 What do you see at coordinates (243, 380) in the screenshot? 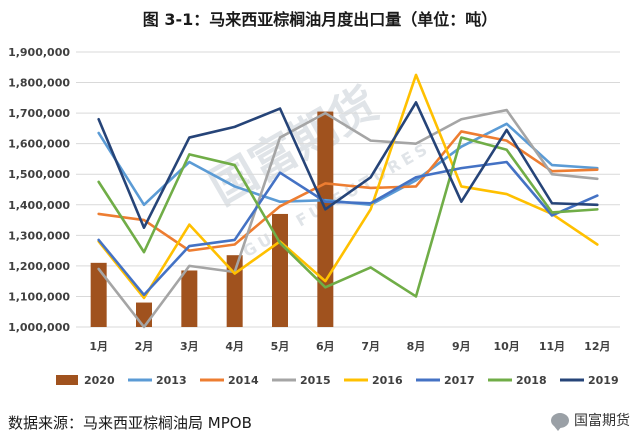
I see `legend-label-2014: 2014` at bounding box center [243, 380].